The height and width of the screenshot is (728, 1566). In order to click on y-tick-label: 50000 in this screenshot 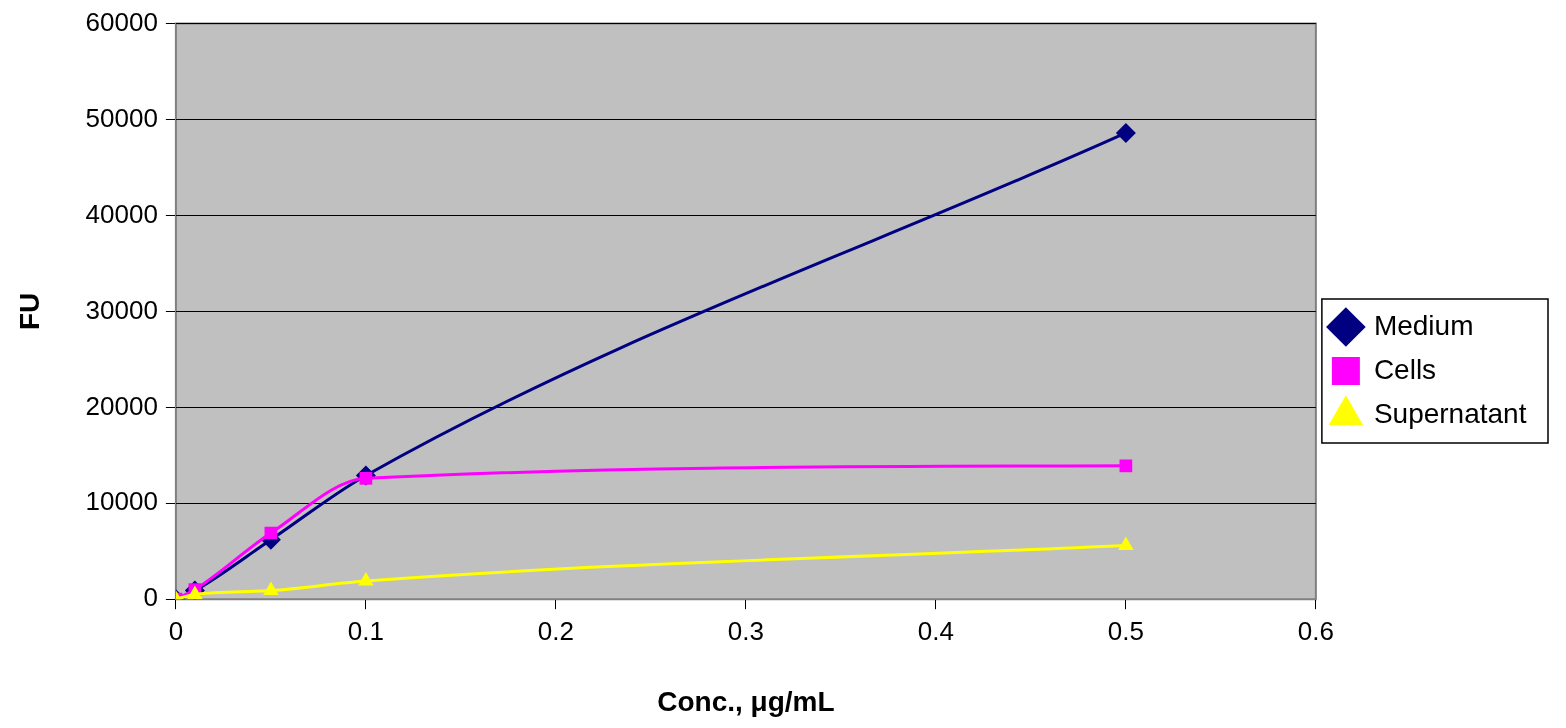, I will do `click(121, 117)`.